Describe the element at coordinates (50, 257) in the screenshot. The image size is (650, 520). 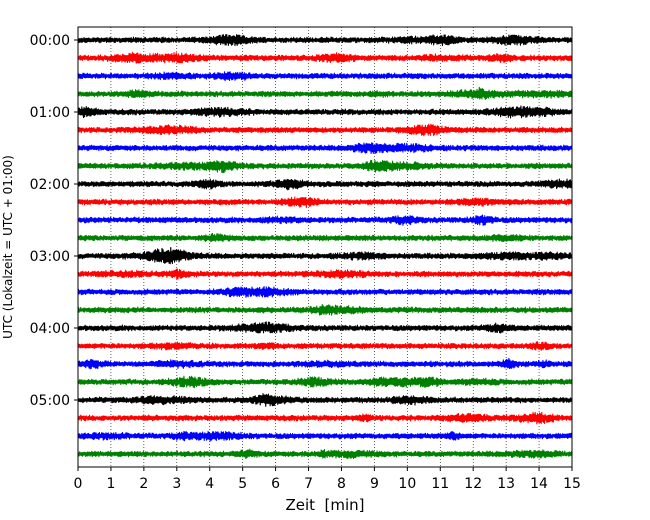
I see `y-tick-label-0300: 03:00` at that location.